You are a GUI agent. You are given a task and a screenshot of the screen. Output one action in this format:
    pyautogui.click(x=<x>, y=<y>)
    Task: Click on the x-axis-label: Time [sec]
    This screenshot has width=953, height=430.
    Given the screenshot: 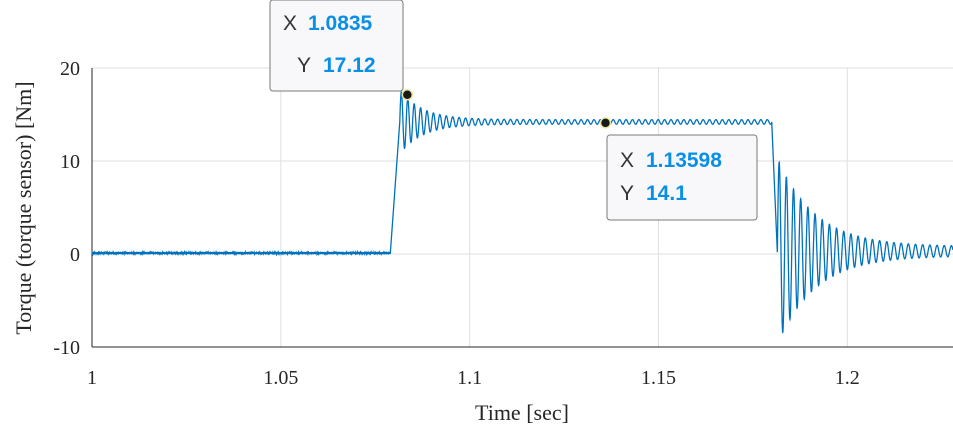 What is the action you would take?
    pyautogui.click(x=522, y=412)
    